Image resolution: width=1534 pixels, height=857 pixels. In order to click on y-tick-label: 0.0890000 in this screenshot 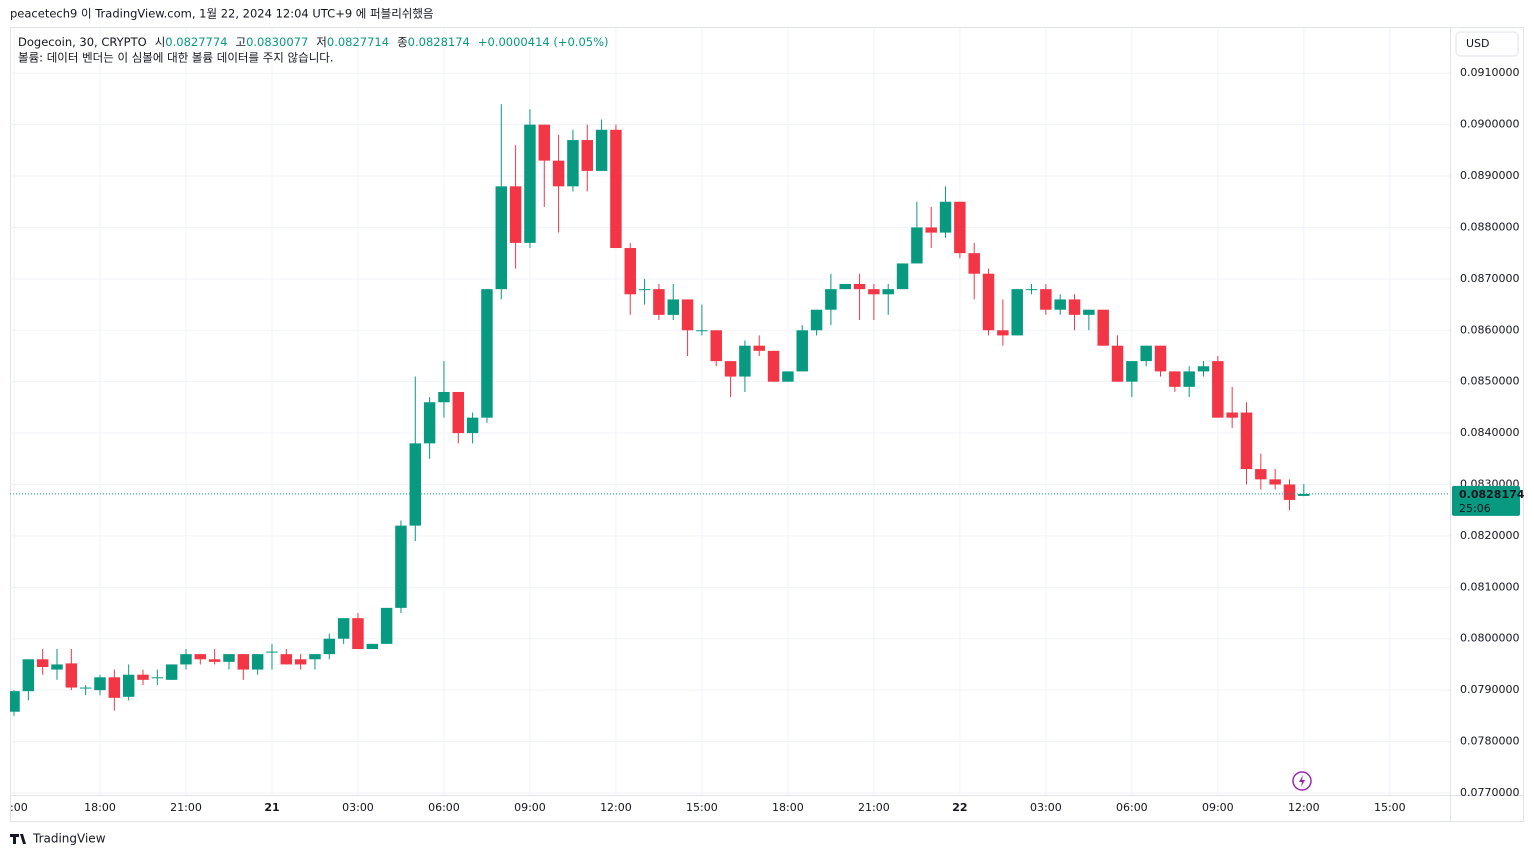, I will do `click(1490, 175)`.